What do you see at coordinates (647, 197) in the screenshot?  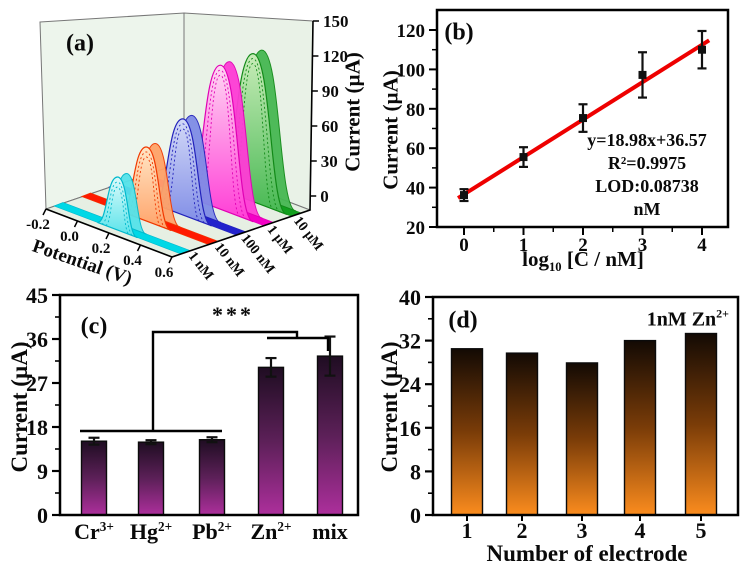 I see `fit-lod: LOD:0.08738 nM` at bounding box center [647, 197].